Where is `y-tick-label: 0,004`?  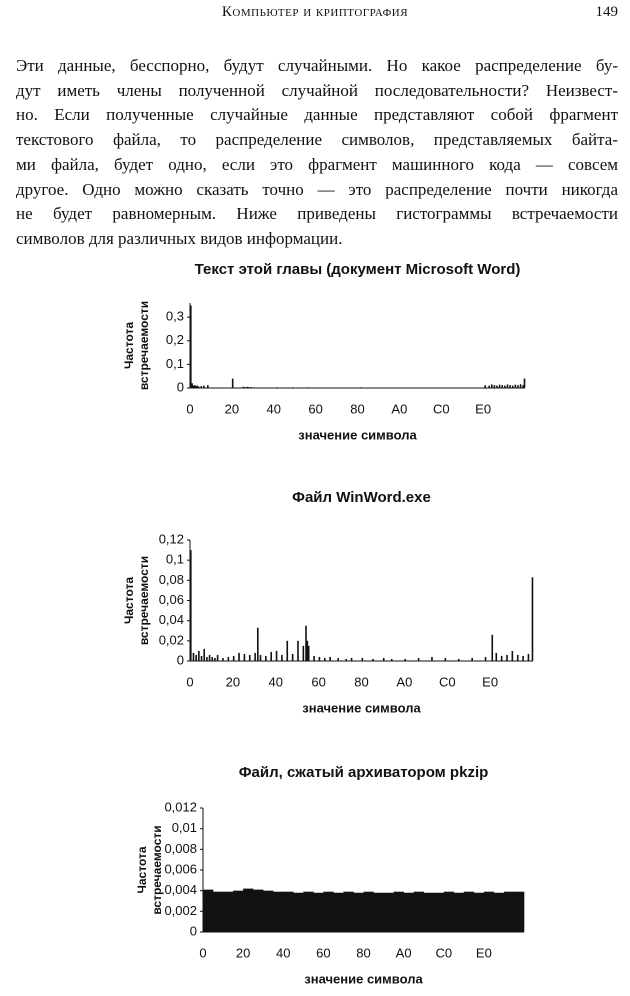 y-tick-label: 0,004 is located at coordinates (180, 889).